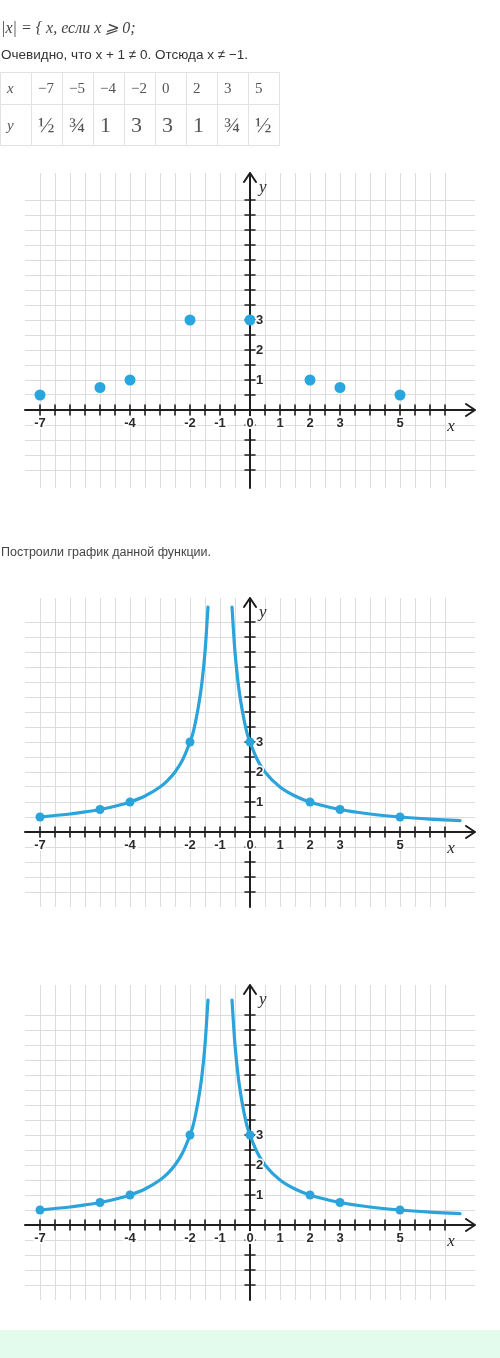 This screenshot has width=500, height=1358. Describe the element at coordinates (78, 88) in the screenshot. I see `category-label: −5` at that location.